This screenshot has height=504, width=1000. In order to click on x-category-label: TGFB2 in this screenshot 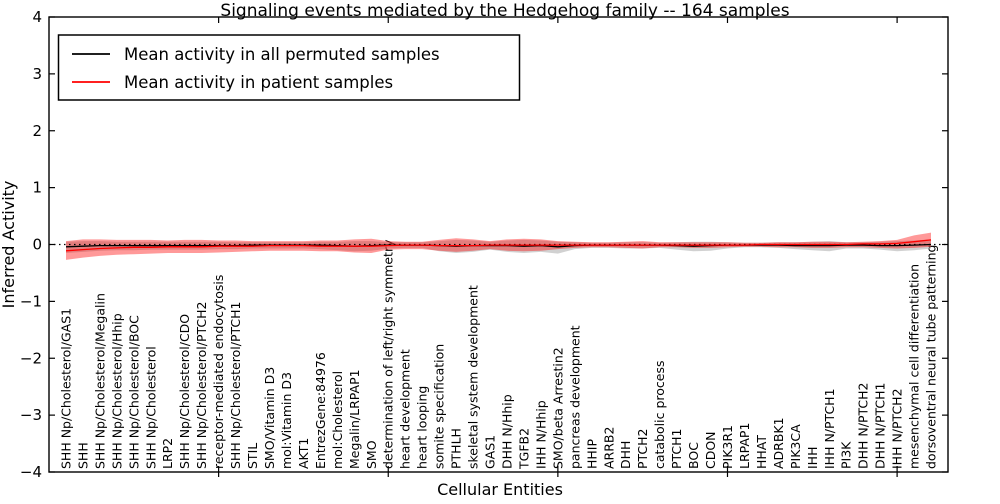, I will do `click(523, 449)`.